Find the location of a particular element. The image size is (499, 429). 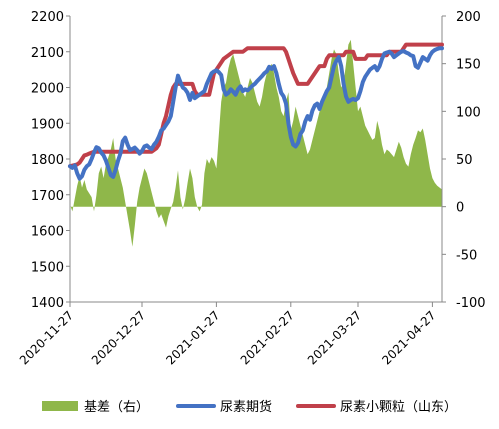

left-tick-label: 1400 is located at coordinates (47, 303).